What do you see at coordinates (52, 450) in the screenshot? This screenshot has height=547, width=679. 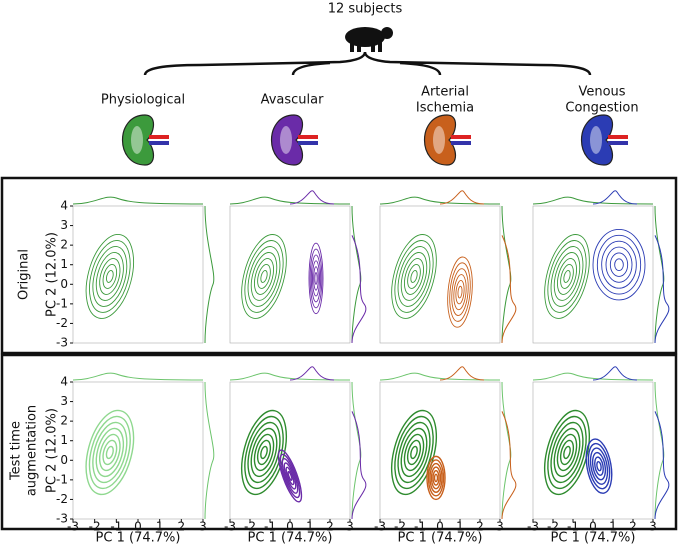 I see `y-axis-label: PC 2 (12.0%)` at bounding box center [52, 450].